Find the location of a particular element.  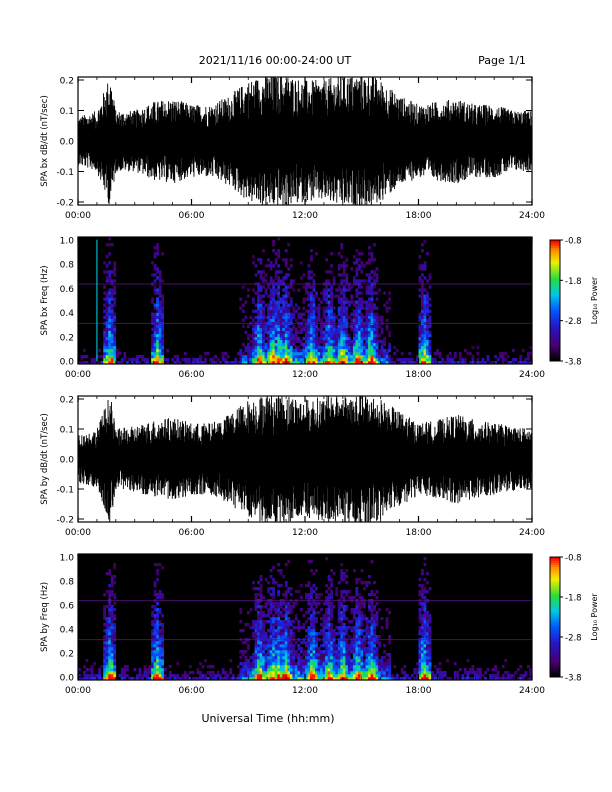

figure-title: 2021/11/16 00:00-24:00 UT is located at coordinates (275, 60).